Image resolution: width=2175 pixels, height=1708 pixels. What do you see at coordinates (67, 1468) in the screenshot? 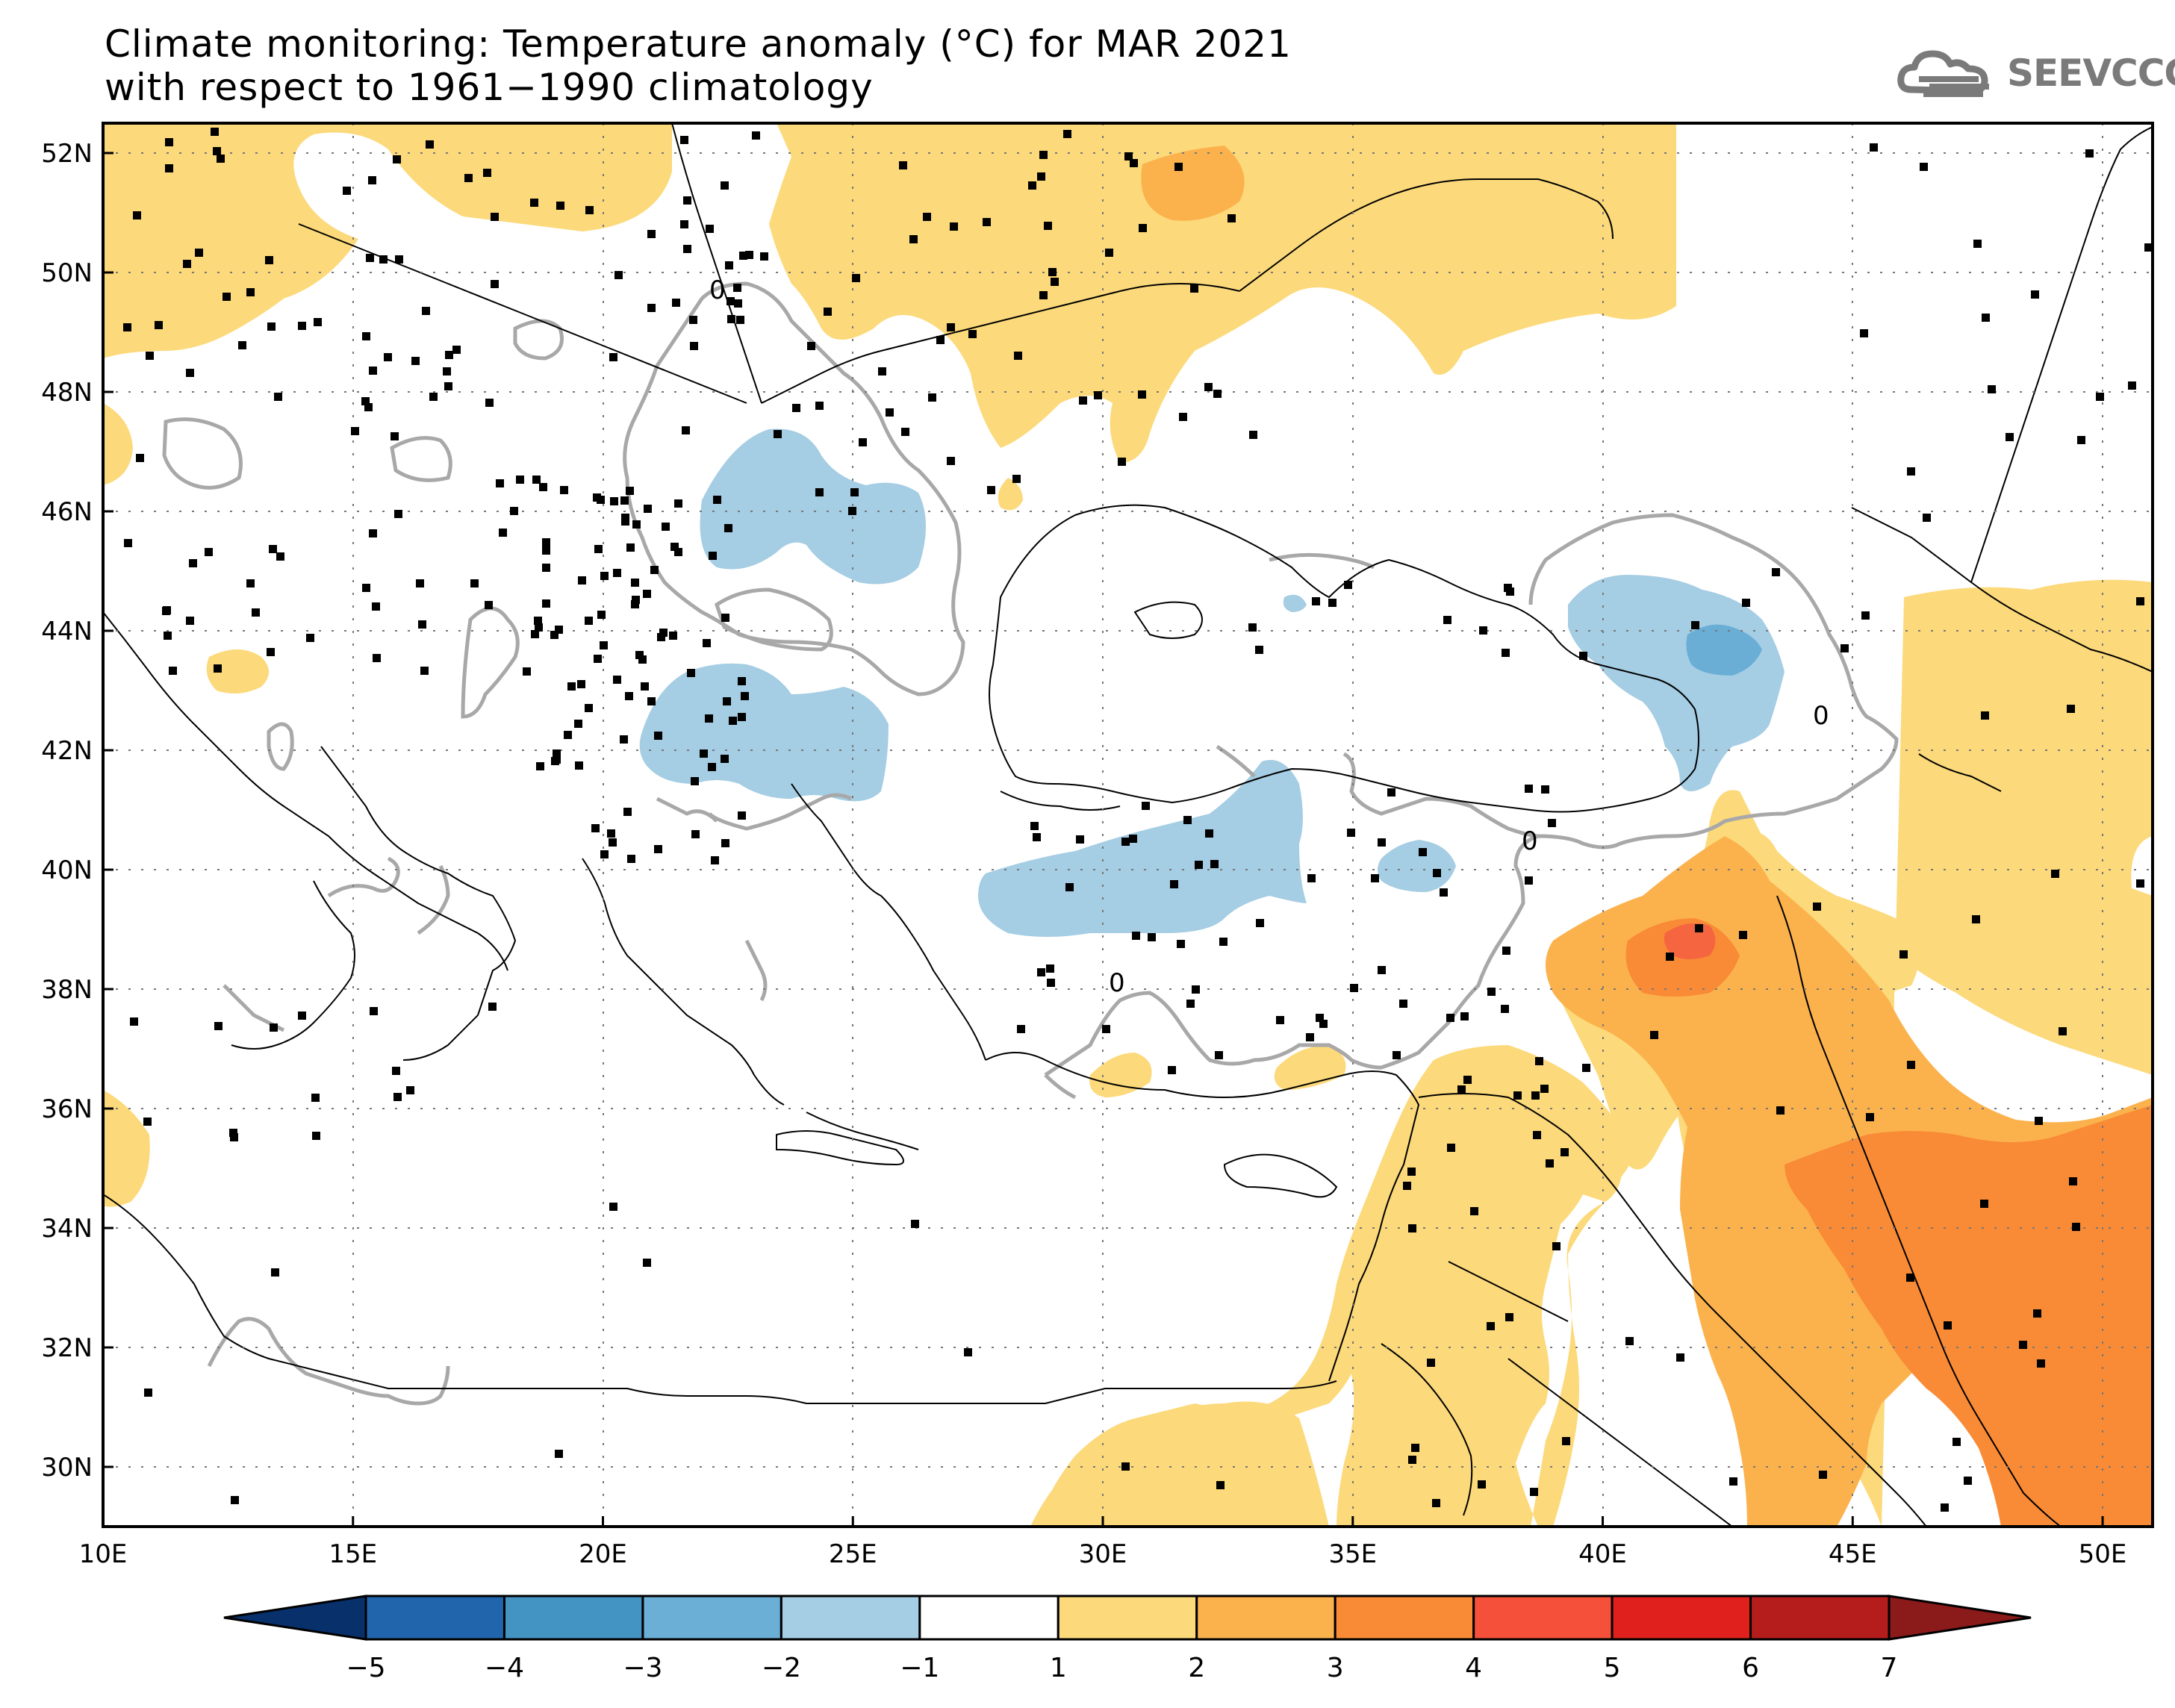
I see `lat-tick-label: 30N` at bounding box center [67, 1468].